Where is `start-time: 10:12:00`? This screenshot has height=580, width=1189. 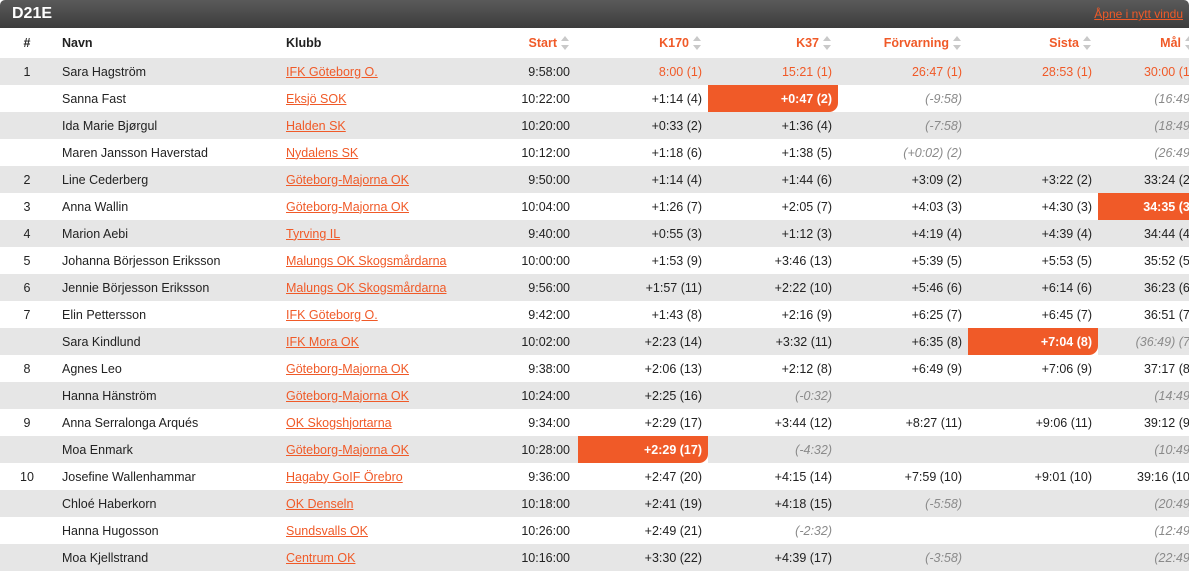
start-time: 10:12:00 is located at coordinates (531, 152).